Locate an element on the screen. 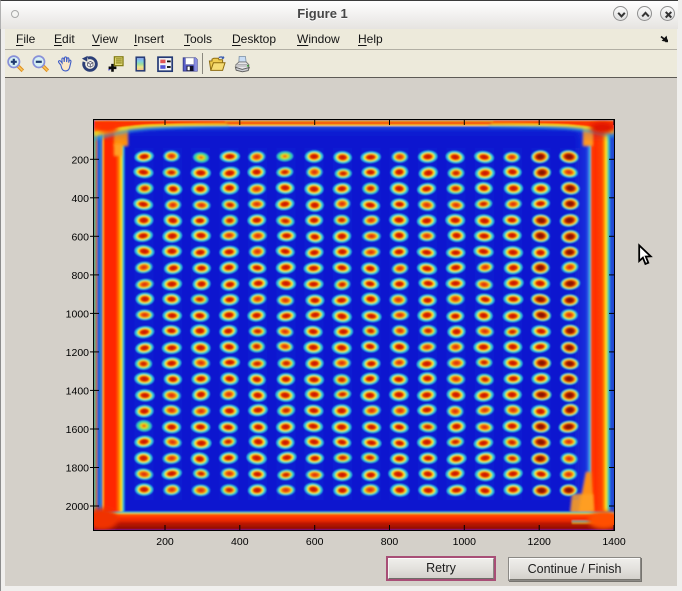 The width and height of the screenshot is (682, 591). svg-text: 1600 is located at coordinates (78, 430).